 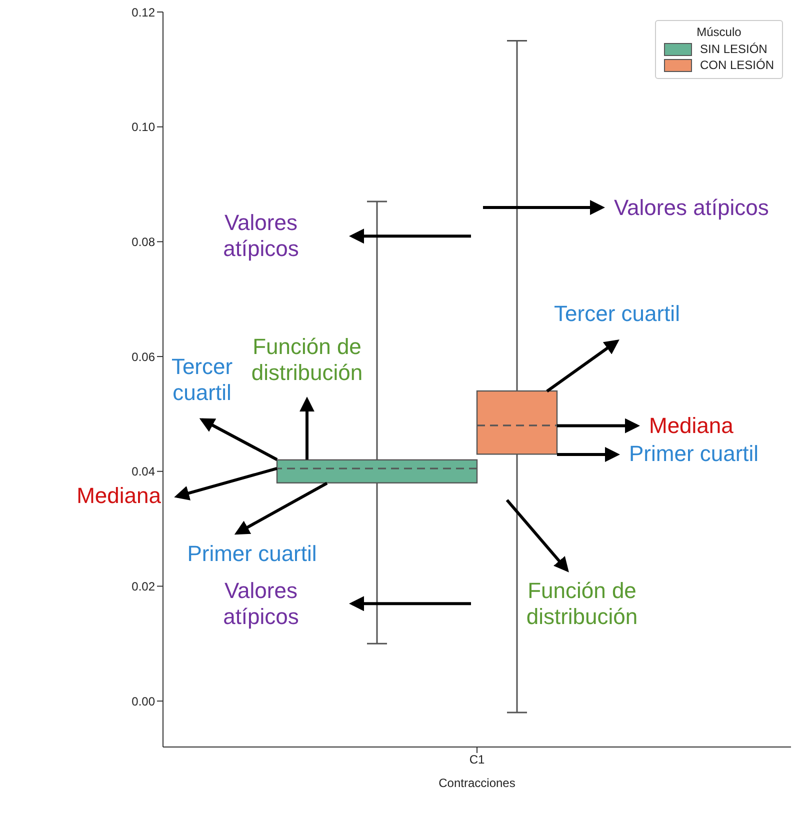 What do you see at coordinates (144, 701) in the screenshot?
I see `y-tick-label: 0.00` at bounding box center [144, 701].